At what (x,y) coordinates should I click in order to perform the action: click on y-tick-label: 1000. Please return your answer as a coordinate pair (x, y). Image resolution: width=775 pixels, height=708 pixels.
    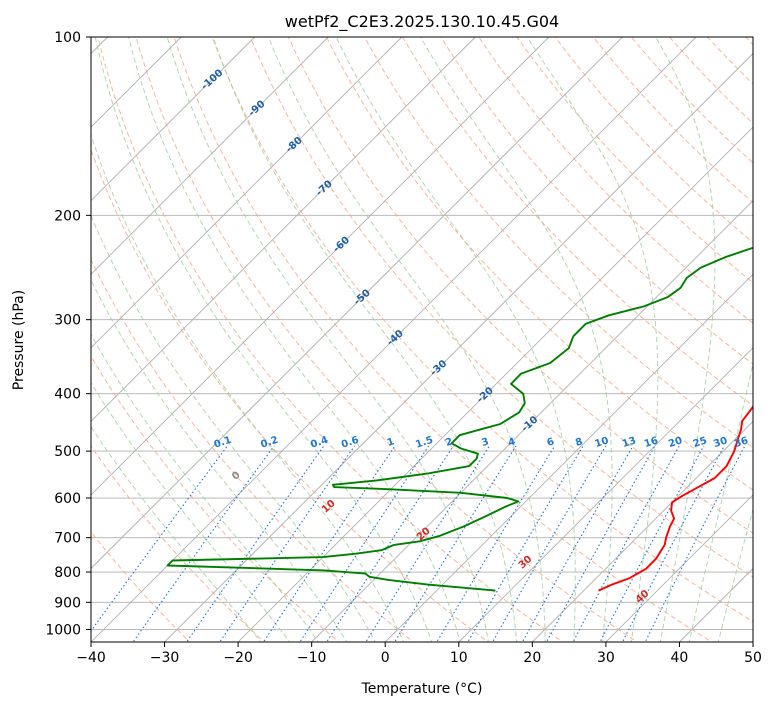
    Looking at the image, I should click on (63, 630).